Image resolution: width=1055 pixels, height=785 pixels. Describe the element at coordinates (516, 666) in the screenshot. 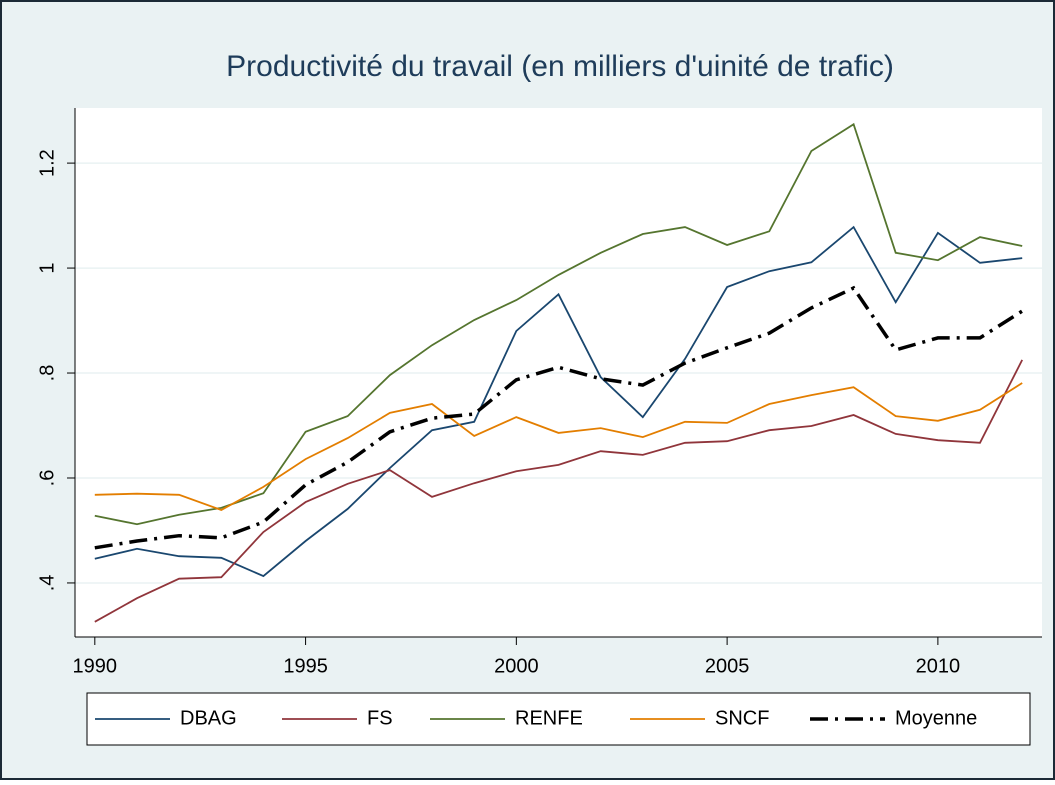

I see `x-tick-label: 2000` at that location.